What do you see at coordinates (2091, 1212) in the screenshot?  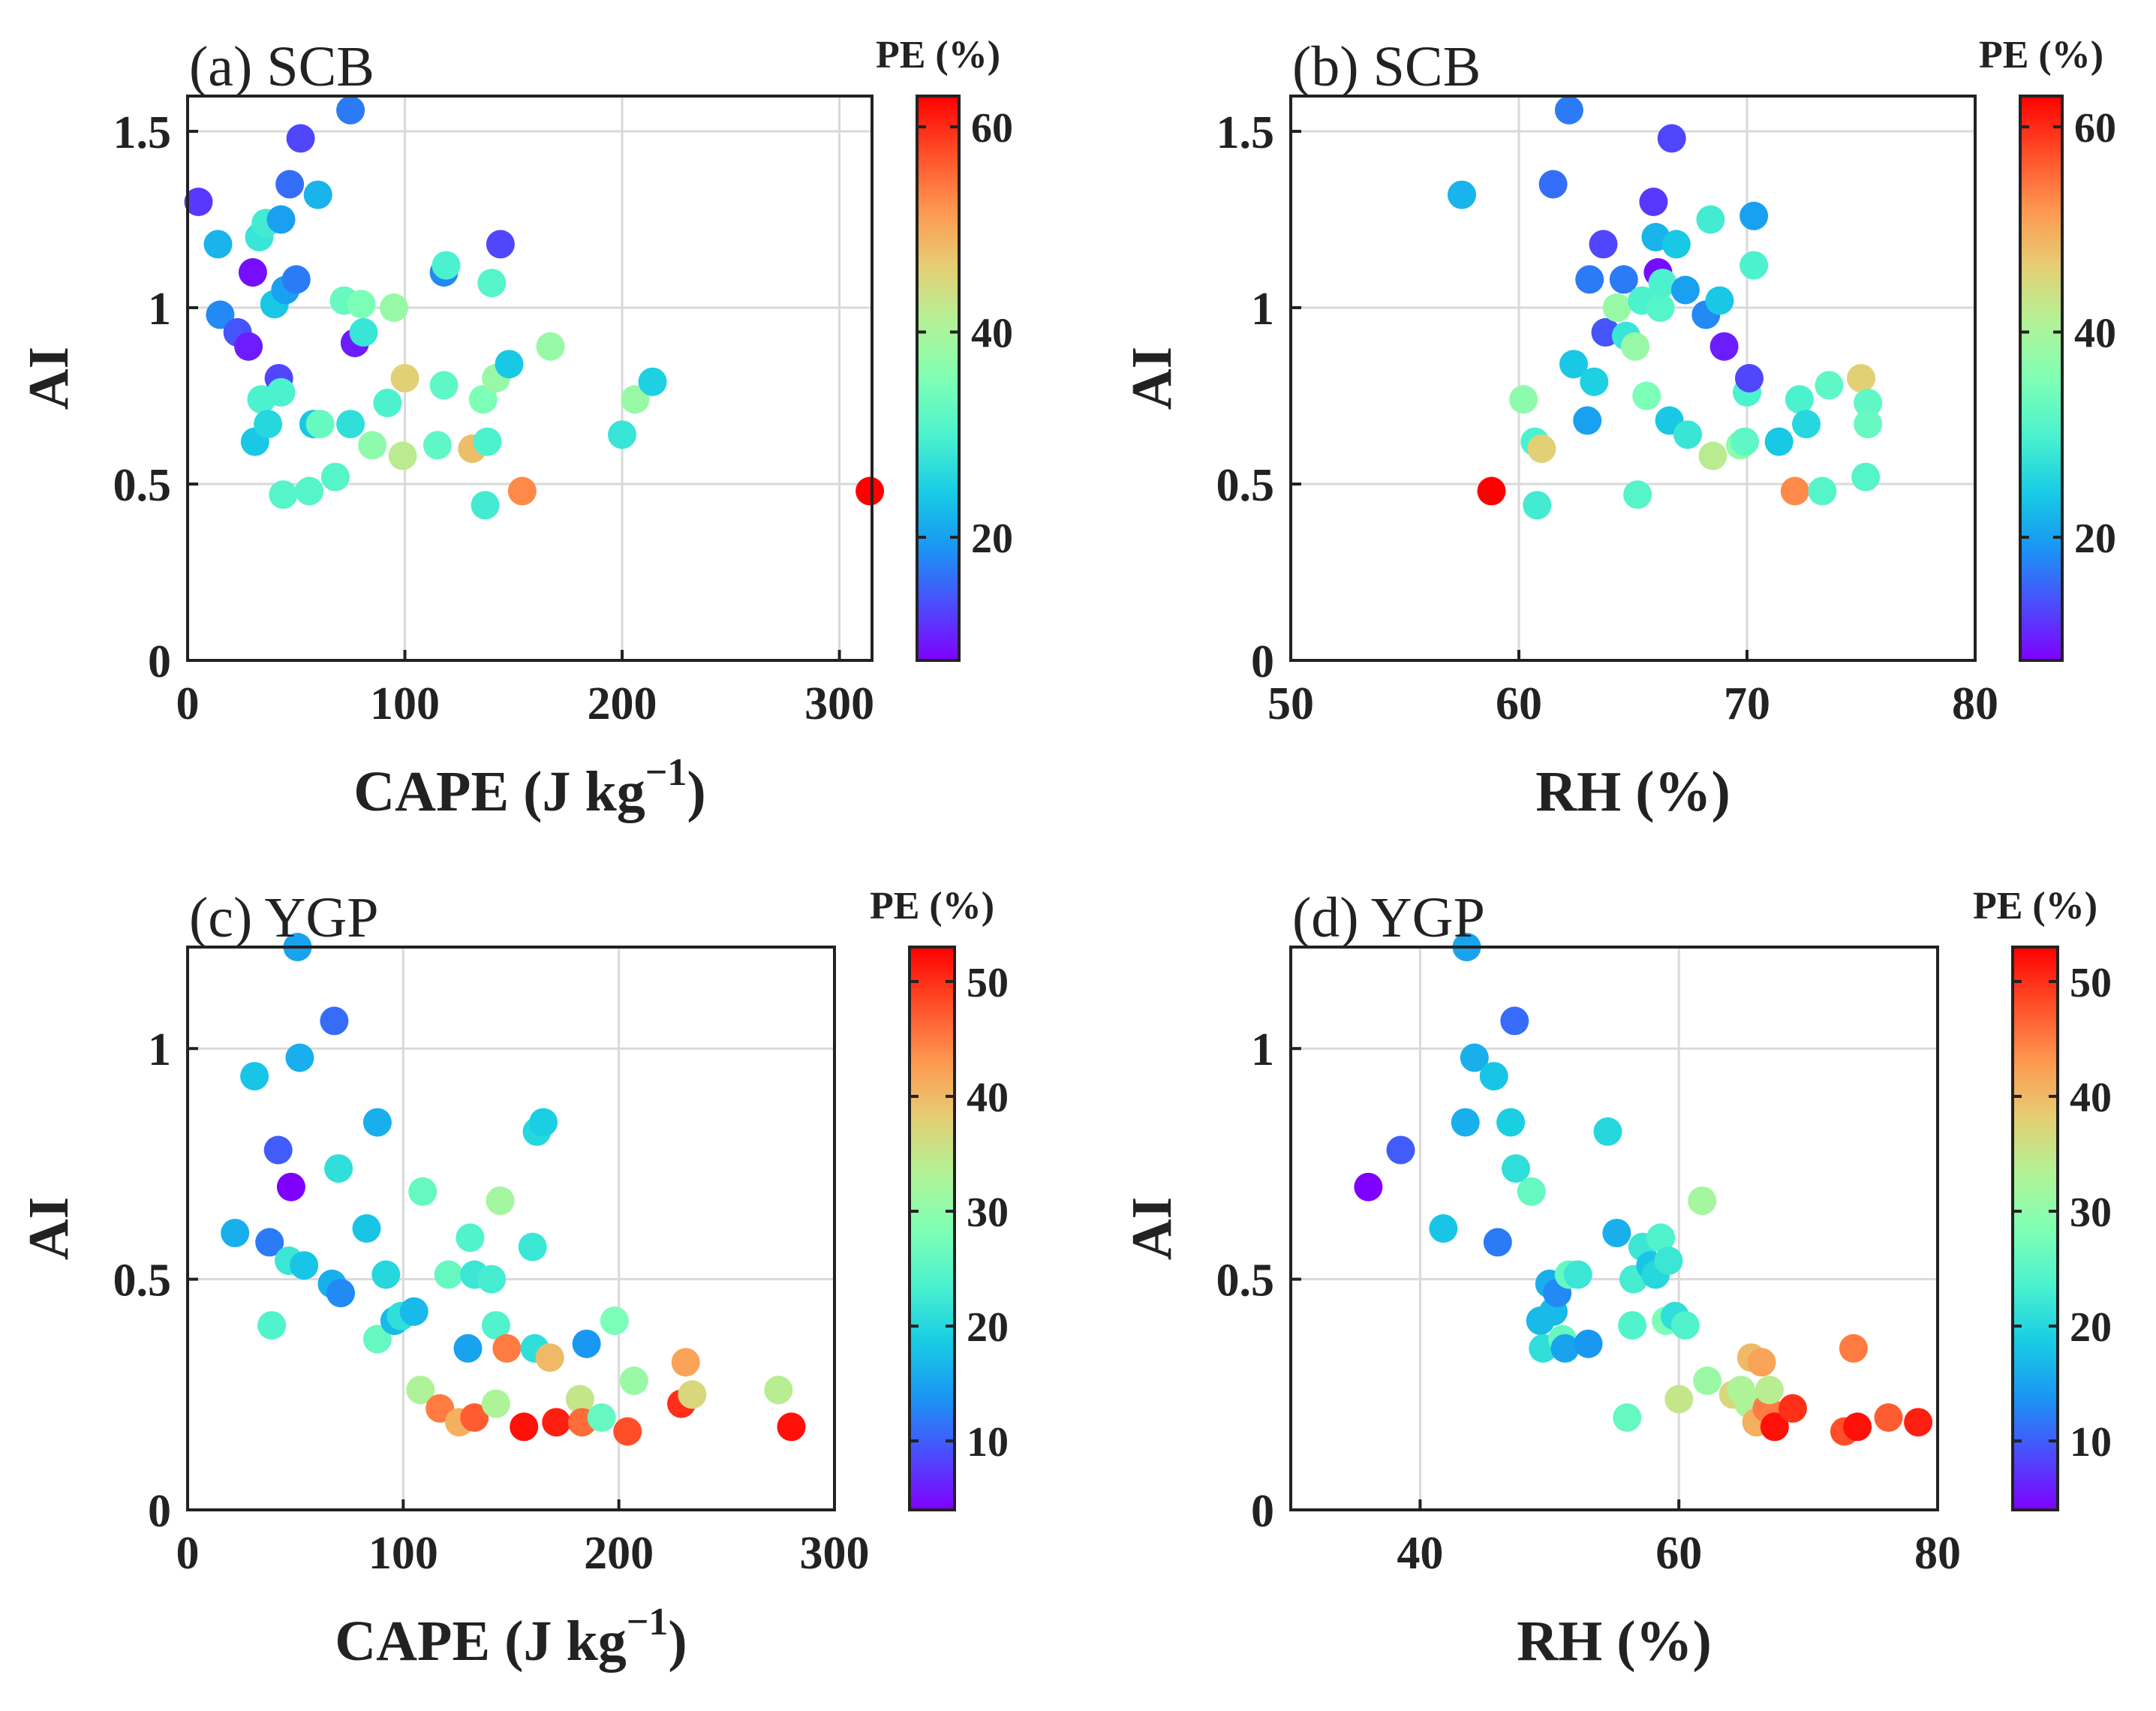 I see `colorbar-tick-label: 30` at bounding box center [2091, 1212].